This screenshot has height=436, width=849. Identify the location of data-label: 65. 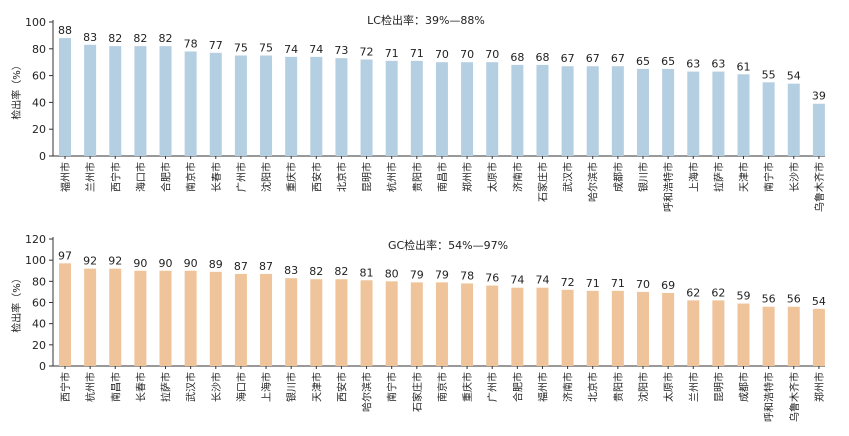
(643, 61).